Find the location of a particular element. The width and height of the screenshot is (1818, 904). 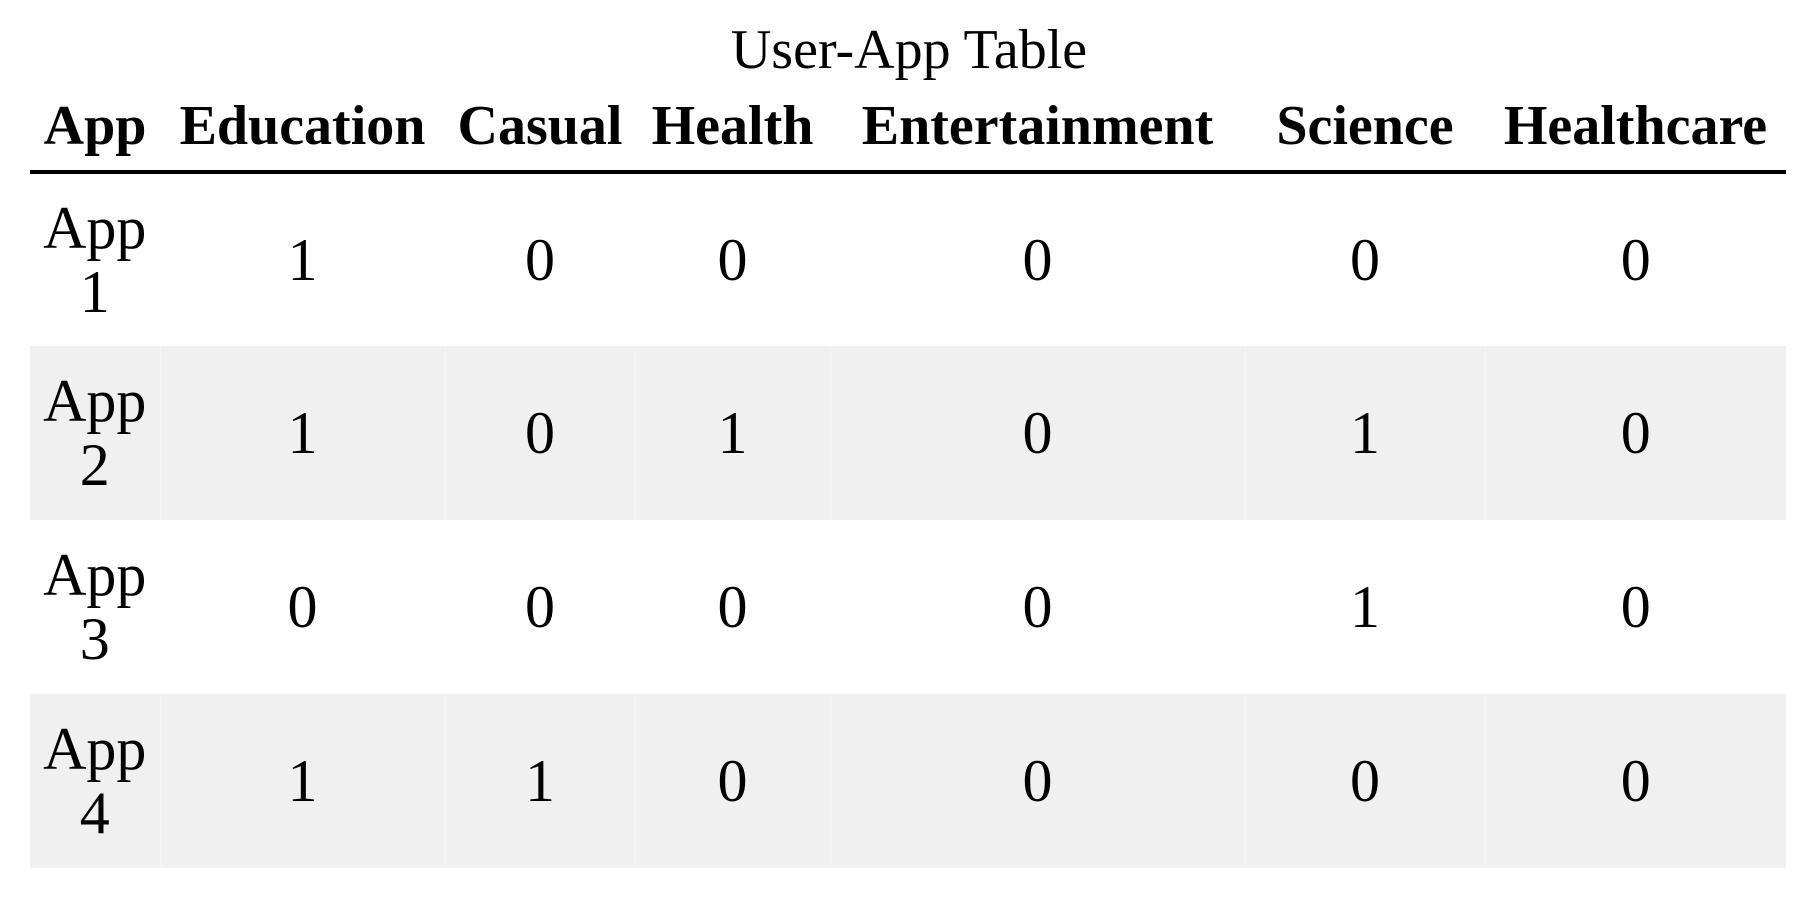

row-label: App 2 is located at coordinates (95, 433).